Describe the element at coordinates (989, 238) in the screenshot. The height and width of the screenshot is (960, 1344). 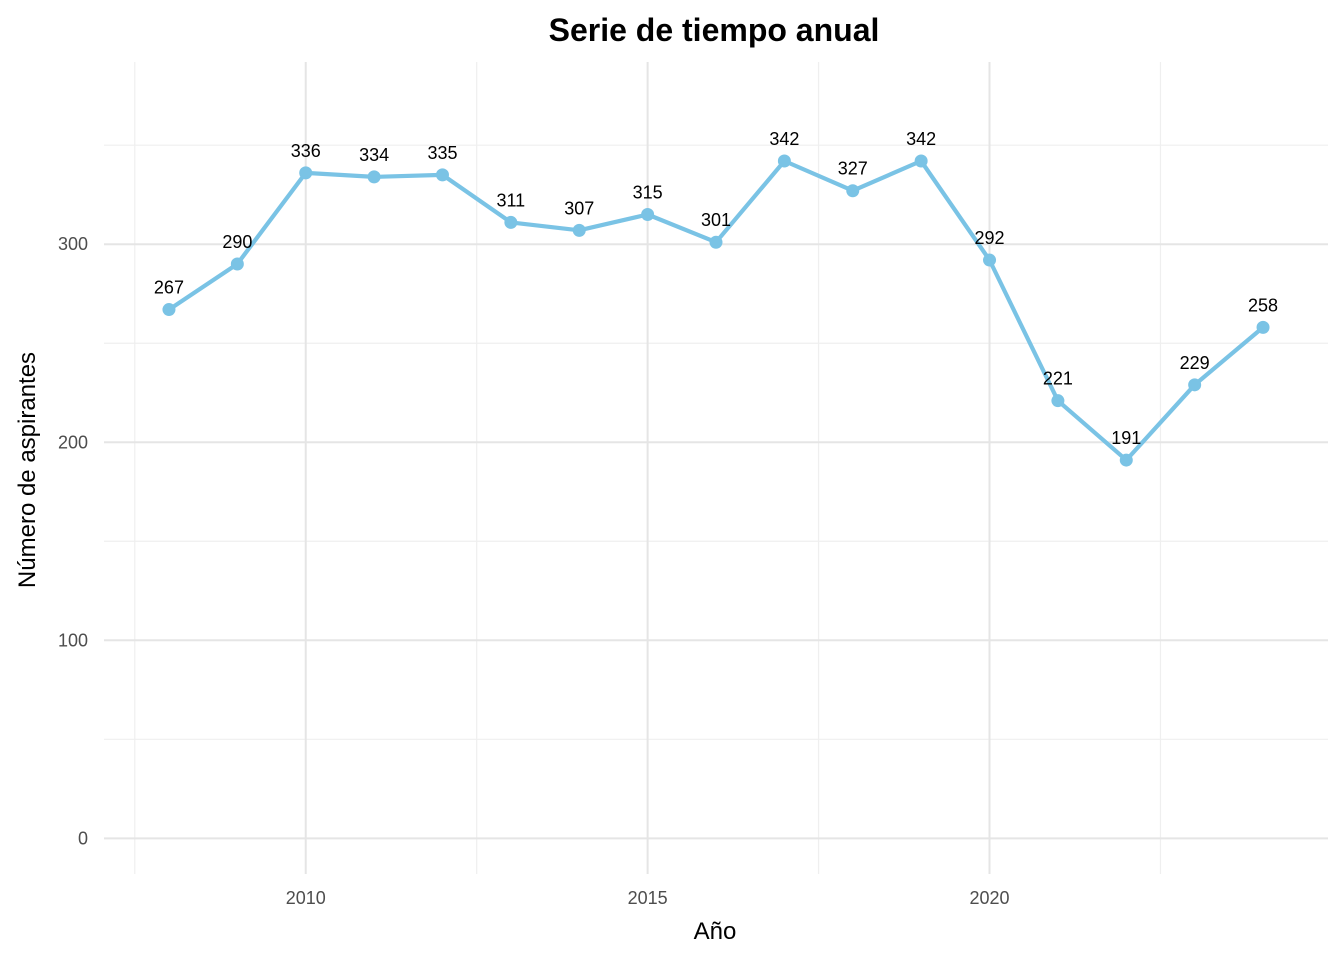
I see `data-label: 292` at that location.